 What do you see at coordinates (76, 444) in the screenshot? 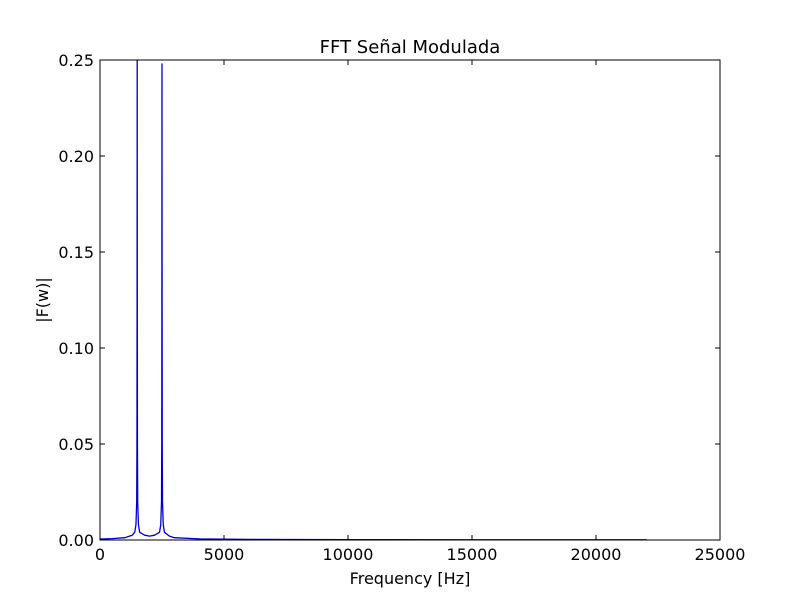
I see `y-tick-label: 0.05` at bounding box center [76, 444].